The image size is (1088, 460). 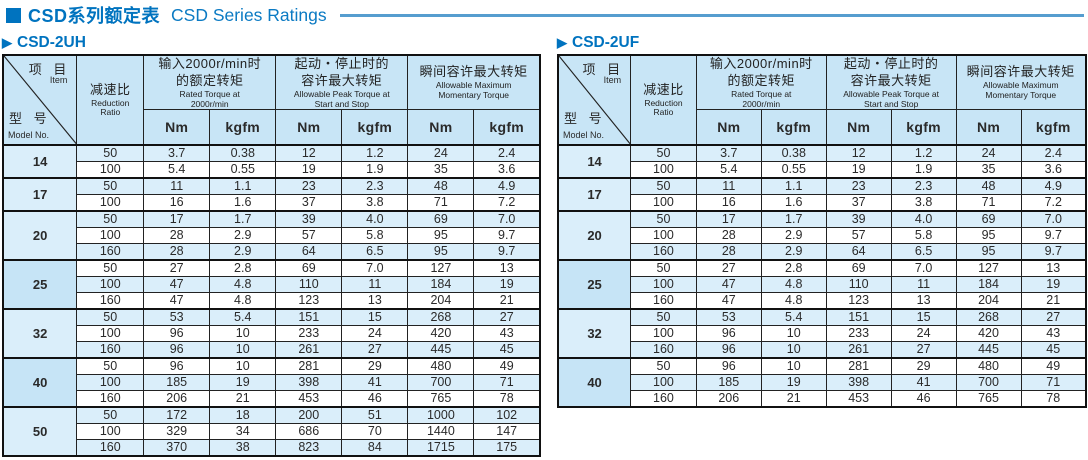 What do you see at coordinates (271, 235) in the screenshot?
I see `table-row: 20 50 17 1.7 39 4.0 69 7.0` at bounding box center [271, 235].